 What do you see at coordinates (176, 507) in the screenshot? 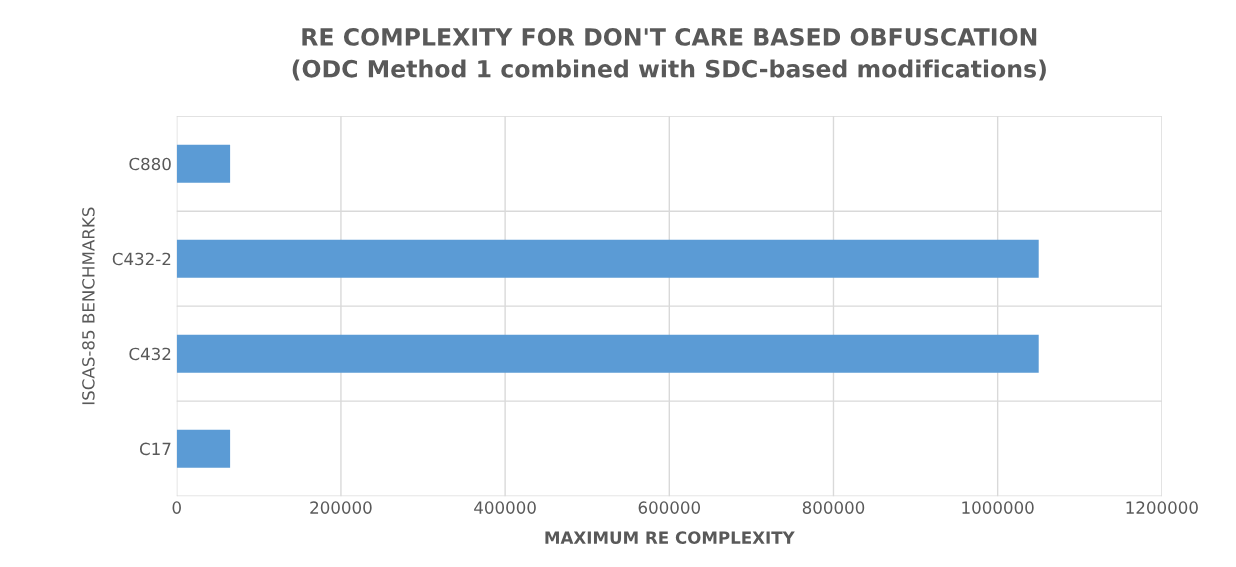
I see `x-tick-label: 0` at bounding box center [176, 507].